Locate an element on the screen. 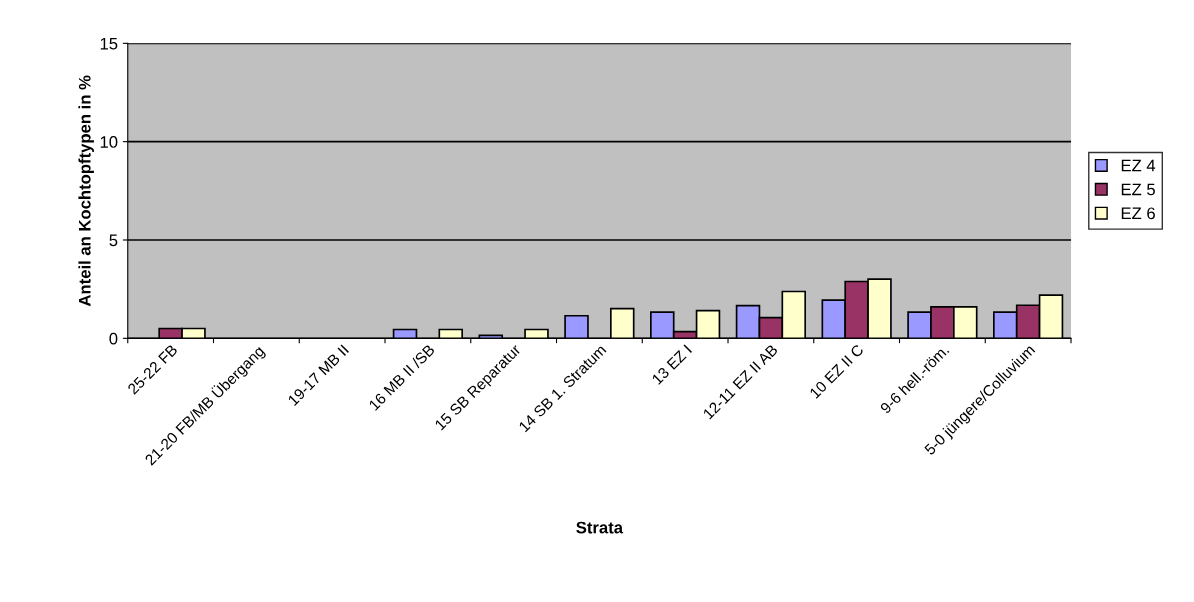 Image resolution: width=1194 pixels, height=602 pixels. legend-label: EZ 5 is located at coordinates (1138, 189).